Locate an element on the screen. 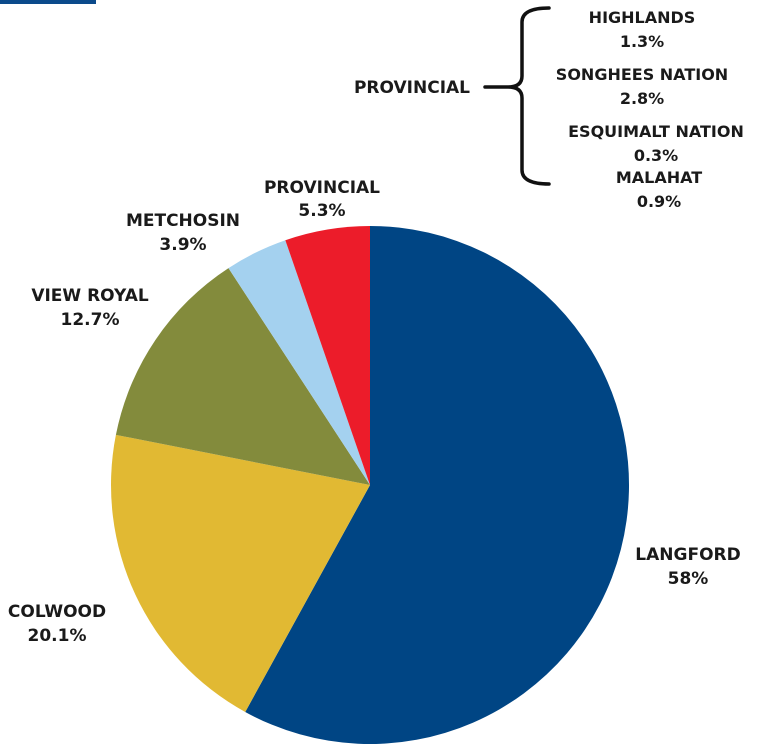 The width and height of the screenshot is (764, 745). breakdown-value-esquimalt-nation: 0.3% is located at coordinates (656, 155).